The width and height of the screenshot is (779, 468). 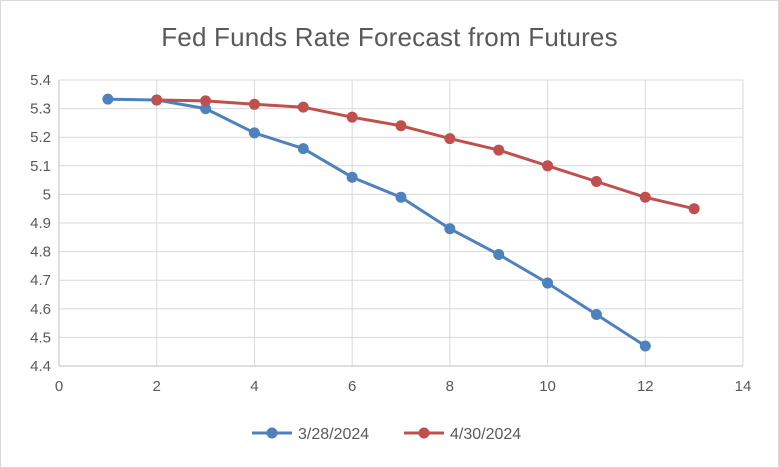 I want to click on legend-label: 3/28/2024, so click(x=333, y=434).